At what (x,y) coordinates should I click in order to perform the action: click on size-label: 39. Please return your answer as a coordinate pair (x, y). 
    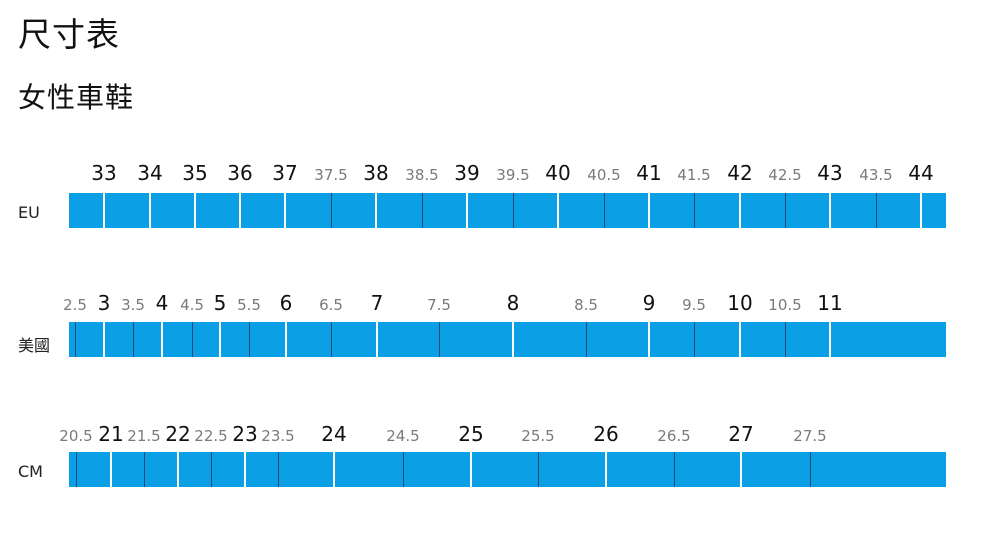
    Looking at the image, I should click on (467, 173).